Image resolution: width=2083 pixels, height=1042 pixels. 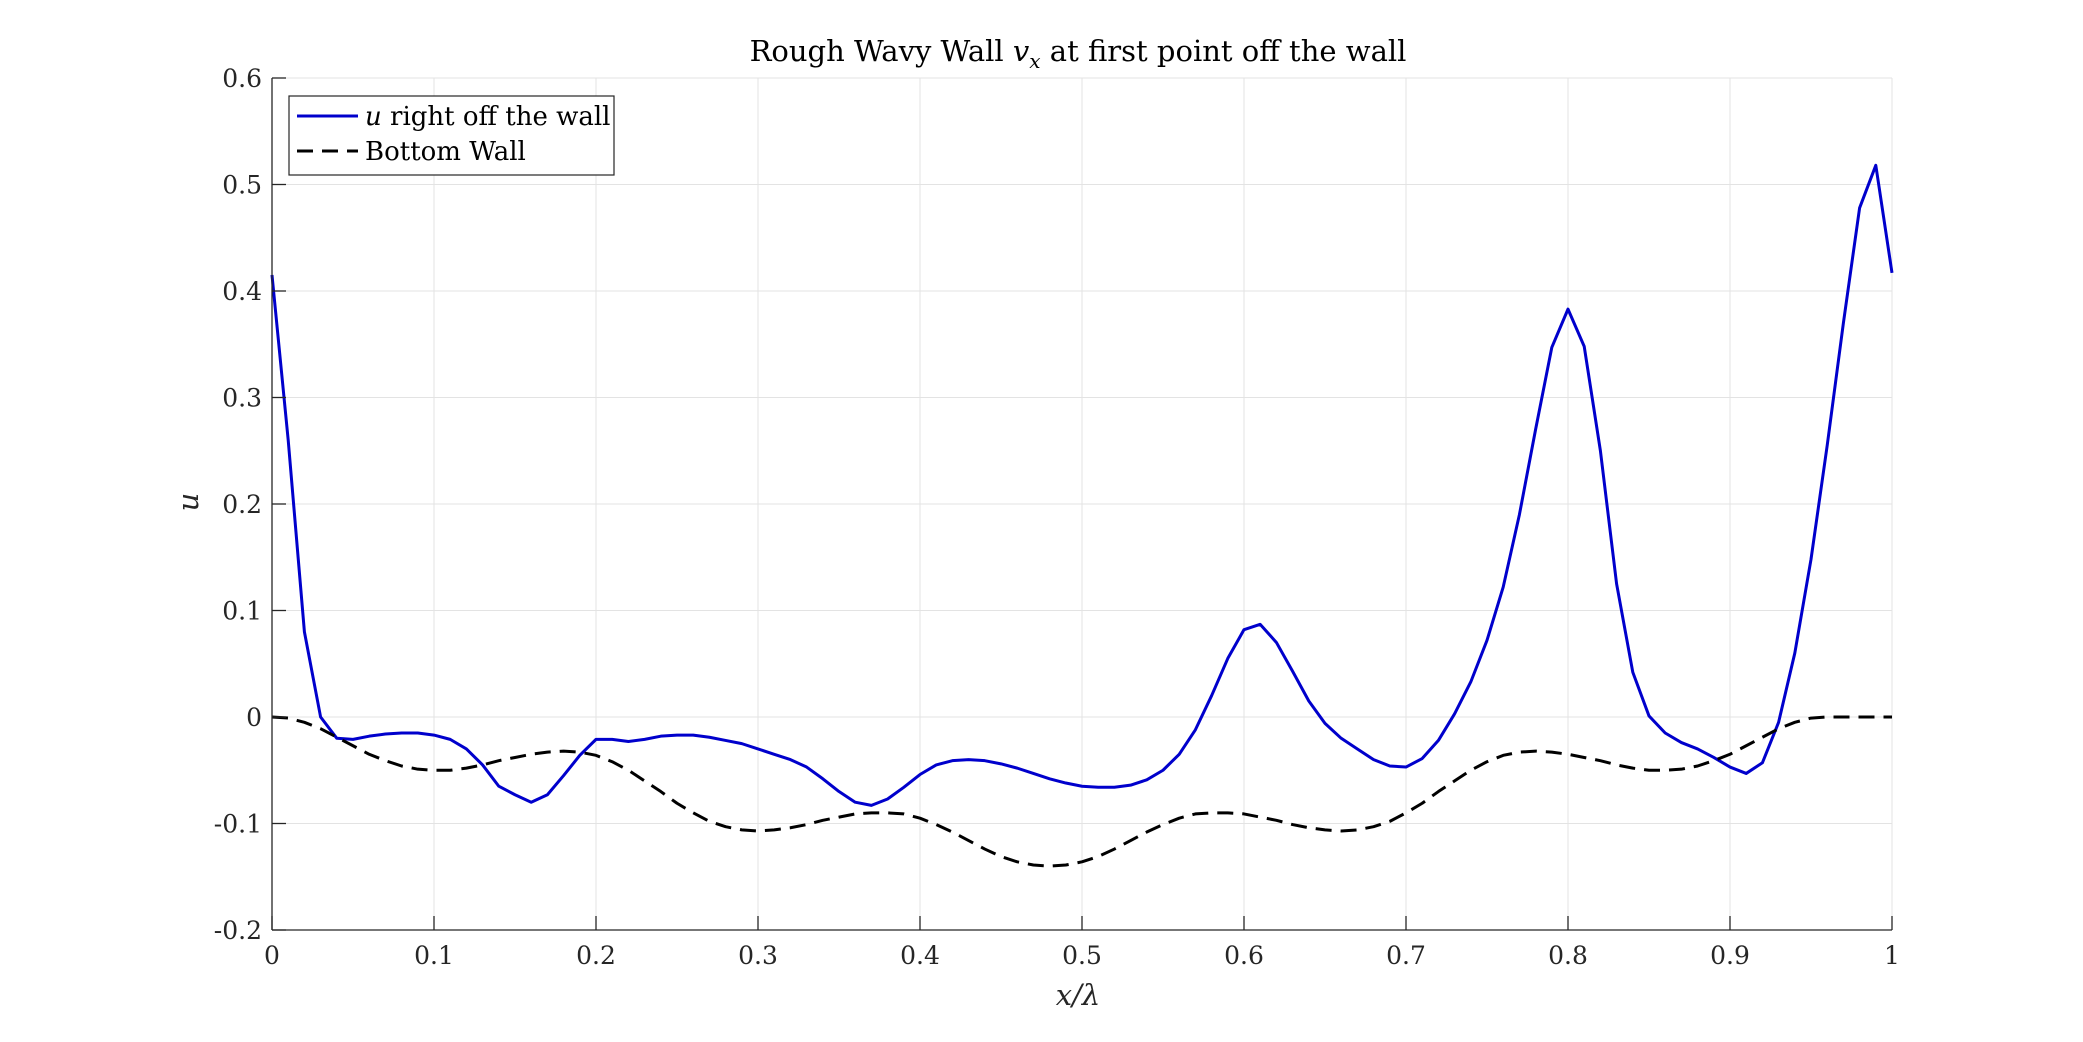 I want to click on x-tick-label: 0.7, so click(x=1406, y=955).